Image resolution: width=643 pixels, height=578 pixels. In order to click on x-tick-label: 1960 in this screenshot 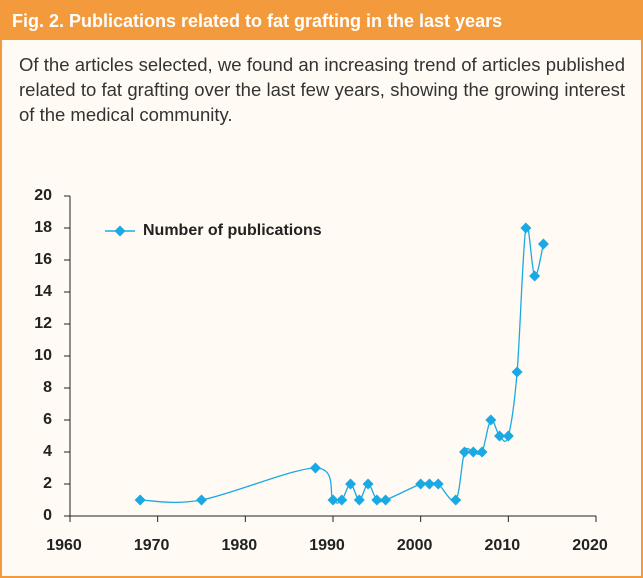, I will do `click(64, 545)`.